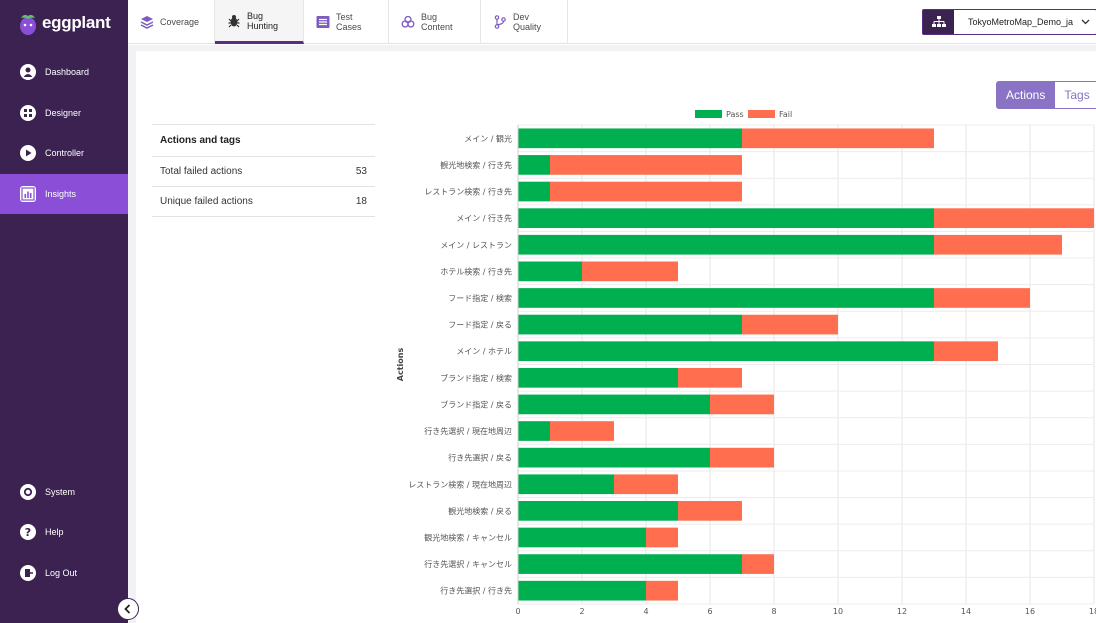  What do you see at coordinates (476, 591) in the screenshot?
I see `y-tick-label: 行き先選択 / 行き先` at bounding box center [476, 591].